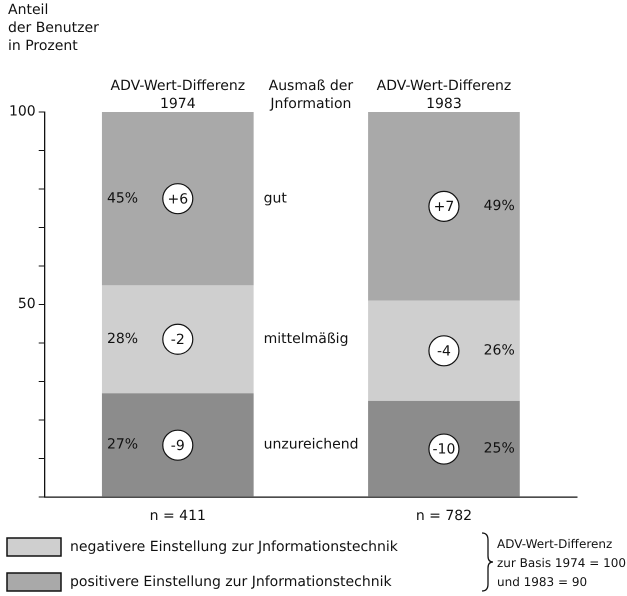 This screenshot has height=596, width=627. Describe the element at coordinates (122, 198) in the screenshot. I see `data-label: 45%` at that location.